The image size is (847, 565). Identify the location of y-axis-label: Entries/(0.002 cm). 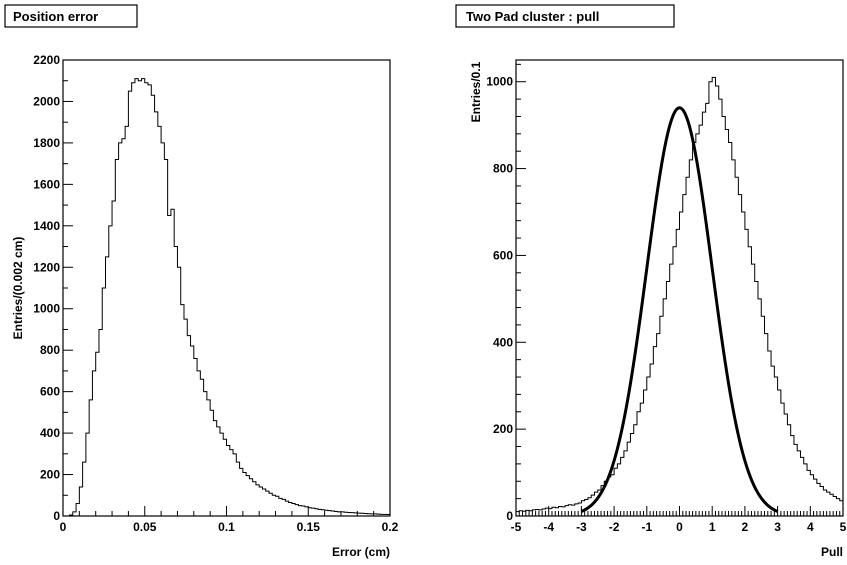
(18, 288).